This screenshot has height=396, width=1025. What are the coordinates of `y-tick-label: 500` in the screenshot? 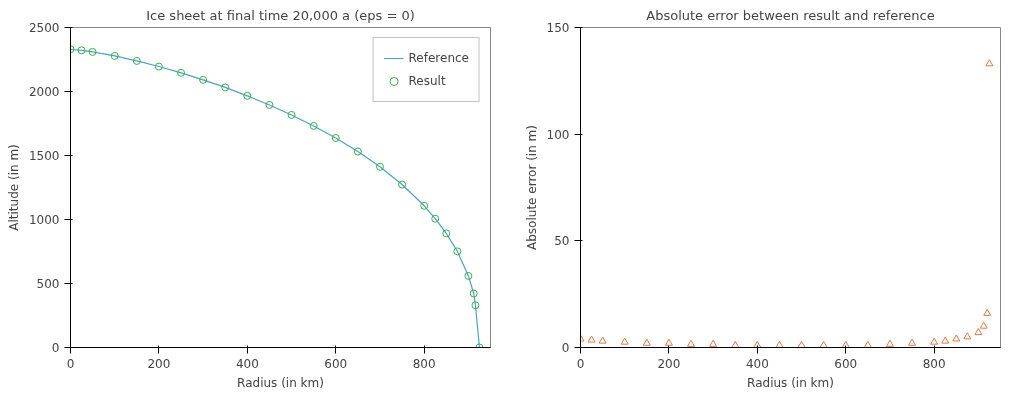 It's located at (48, 284).